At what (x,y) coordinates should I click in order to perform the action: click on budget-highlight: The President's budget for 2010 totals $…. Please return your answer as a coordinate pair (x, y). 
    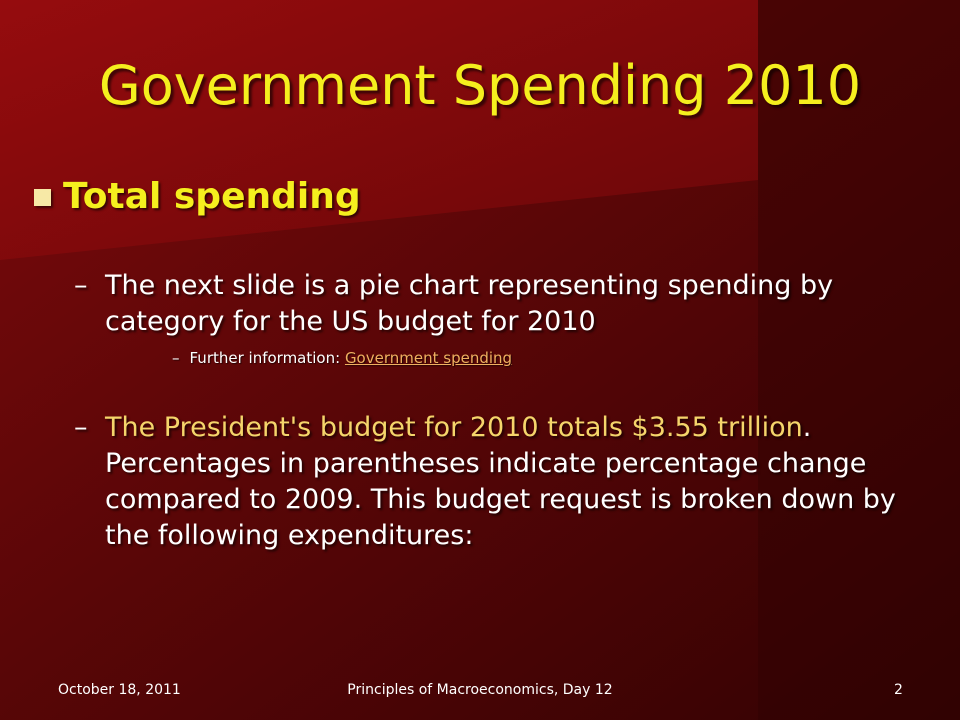
    Looking at the image, I should click on (454, 427).